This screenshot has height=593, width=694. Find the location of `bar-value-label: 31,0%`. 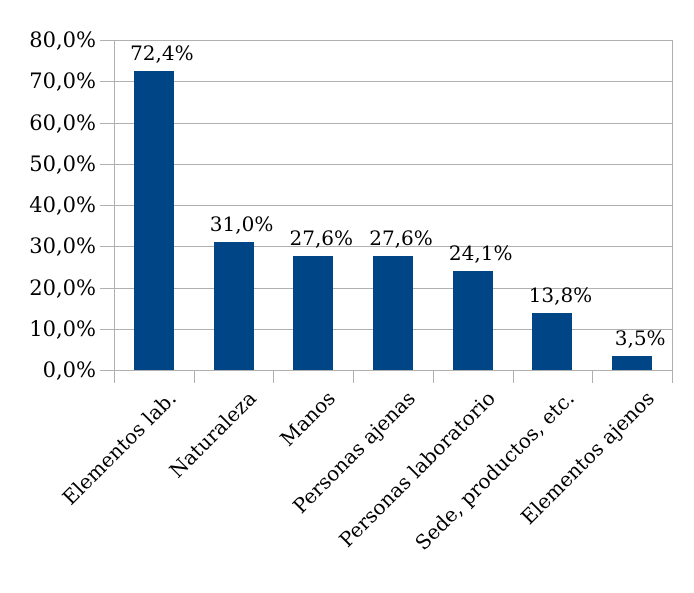

bar-value-label: 31,0% is located at coordinates (241, 224).